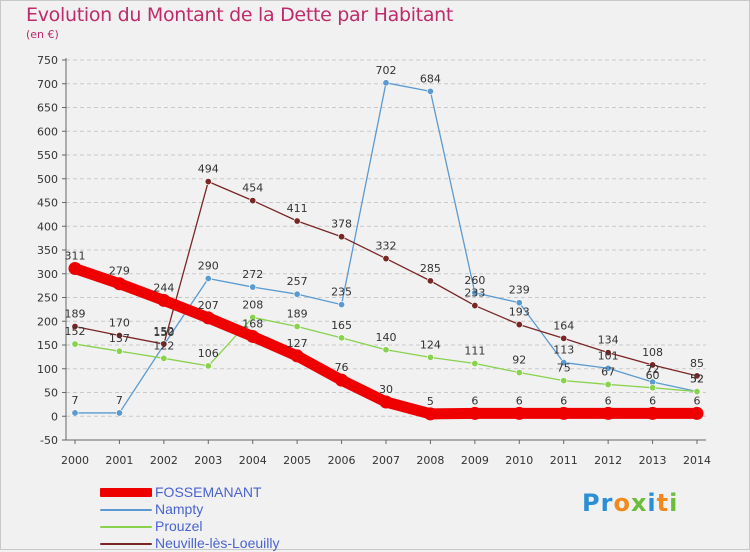 Image resolution: width=750 pixels, height=552 pixels. What do you see at coordinates (519, 312) in the screenshot?
I see `data-label: 193` at bounding box center [519, 312].